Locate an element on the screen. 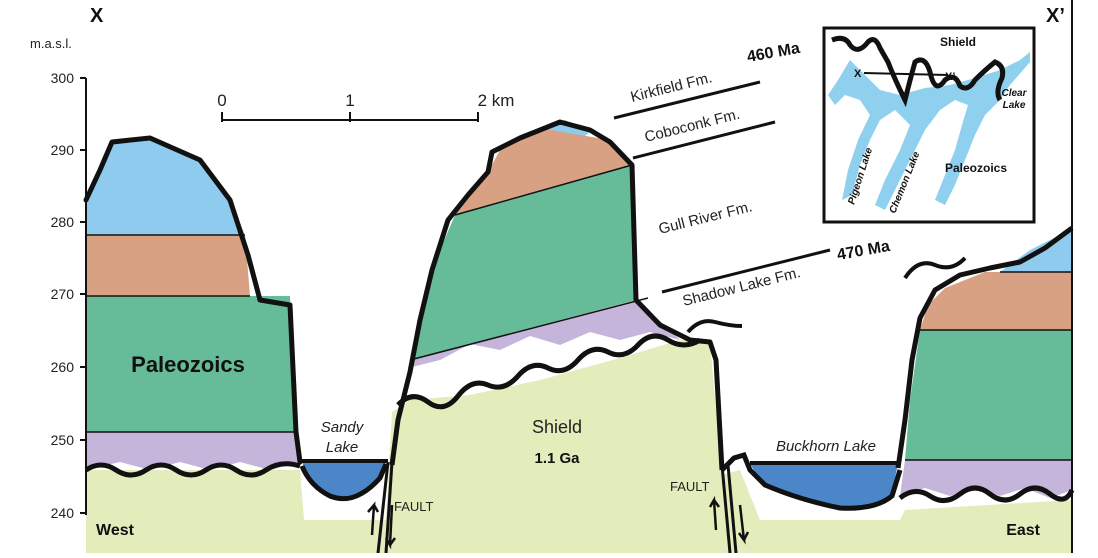  left-gull-river-layer is located at coordinates (190, 364).